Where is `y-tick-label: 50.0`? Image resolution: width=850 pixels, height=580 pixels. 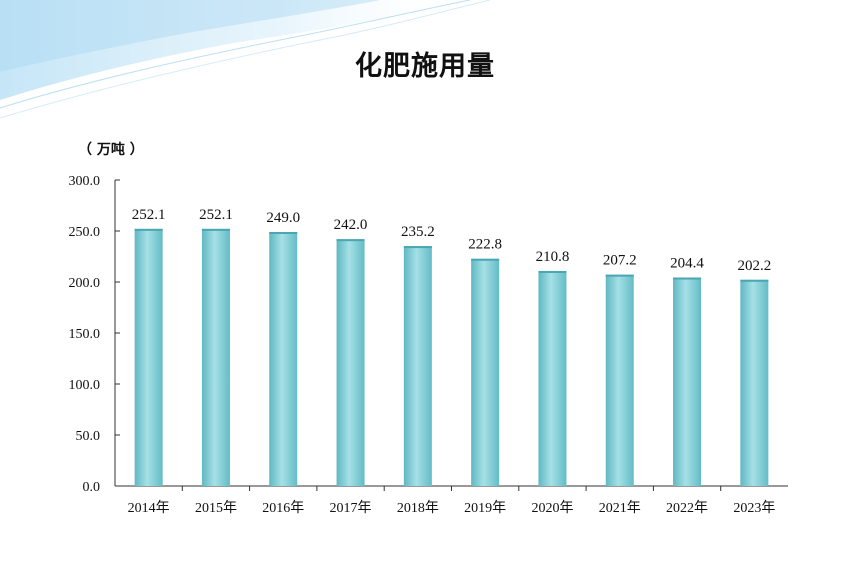 y-tick-label: 50.0 is located at coordinates (88, 436).